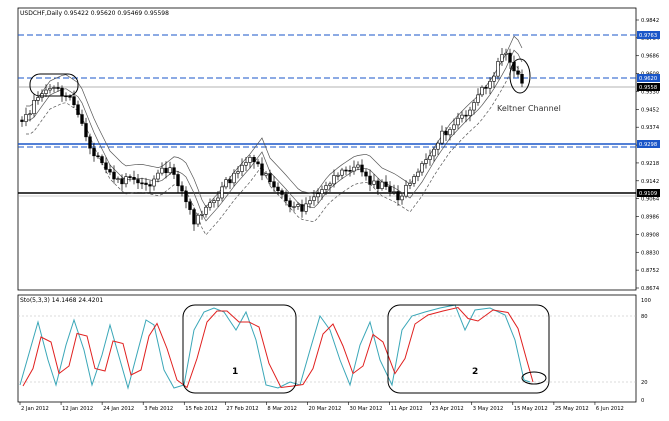 The width and height of the screenshot is (669, 421). I want to click on price-tick-label: 0.9530, so click(650, 92).